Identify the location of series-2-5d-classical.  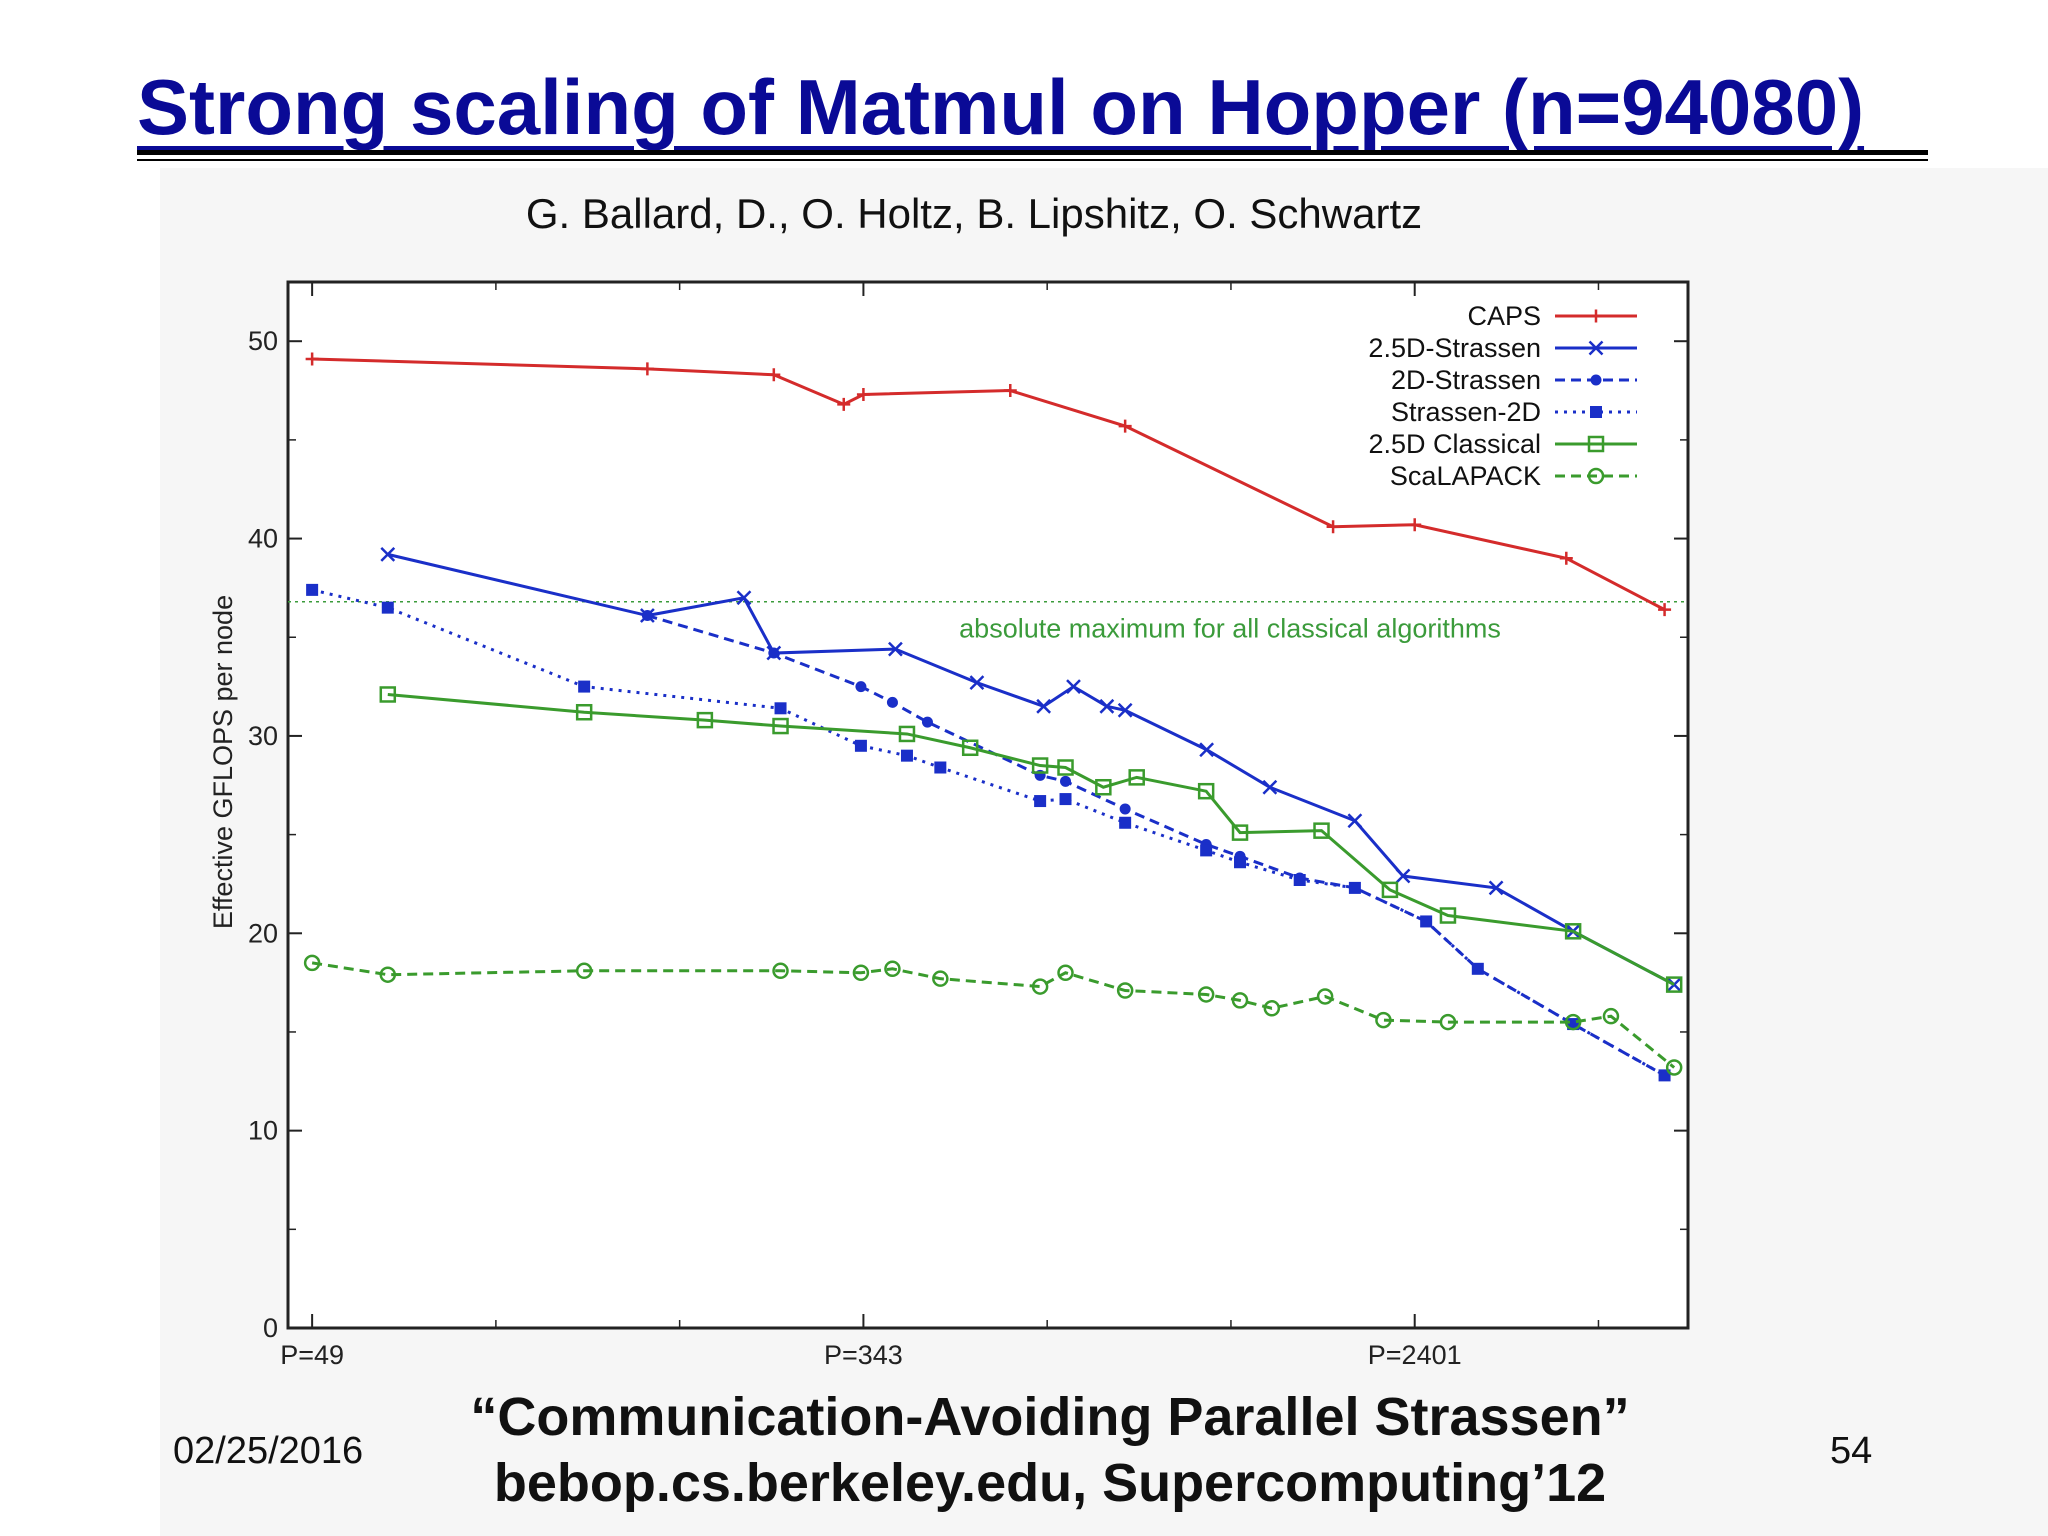
(1031, 839).